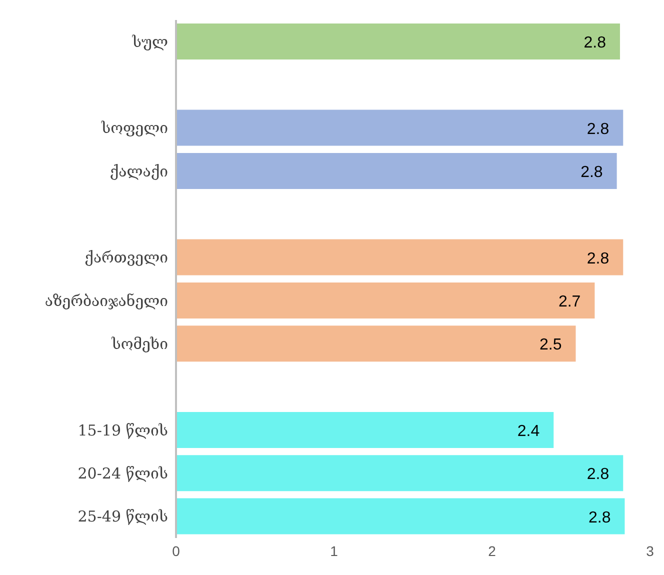  Describe the element at coordinates (106, 301) in the screenshot. I see `y-tick-label: აზერბაიჯანელი` at that location.